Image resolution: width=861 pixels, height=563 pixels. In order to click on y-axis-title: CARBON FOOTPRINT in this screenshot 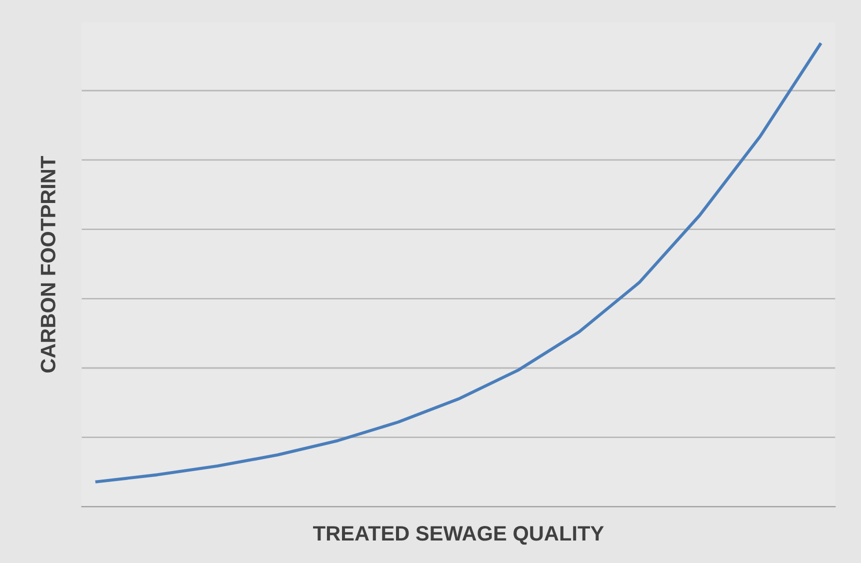, I will do `click(48, 264)`.